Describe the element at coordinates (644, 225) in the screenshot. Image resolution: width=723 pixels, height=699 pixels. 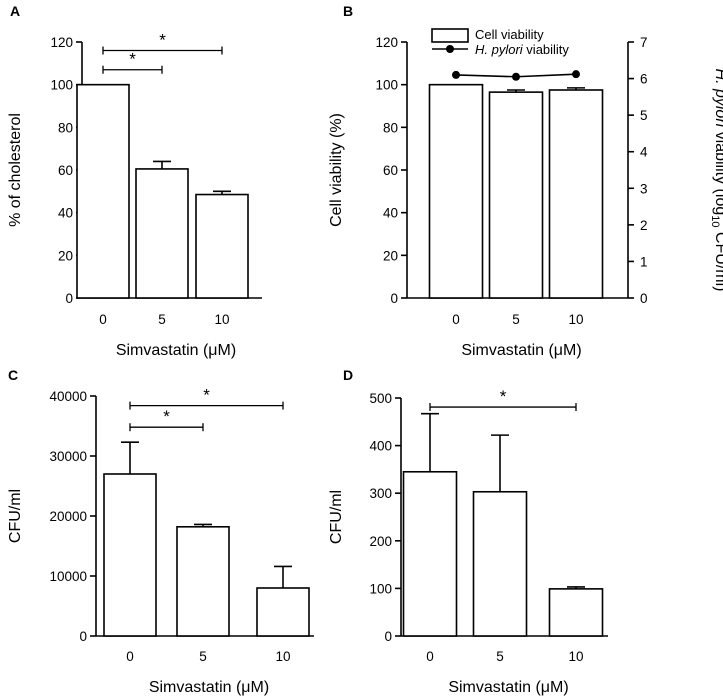
I see `y2-tick-label: 2` at that location.